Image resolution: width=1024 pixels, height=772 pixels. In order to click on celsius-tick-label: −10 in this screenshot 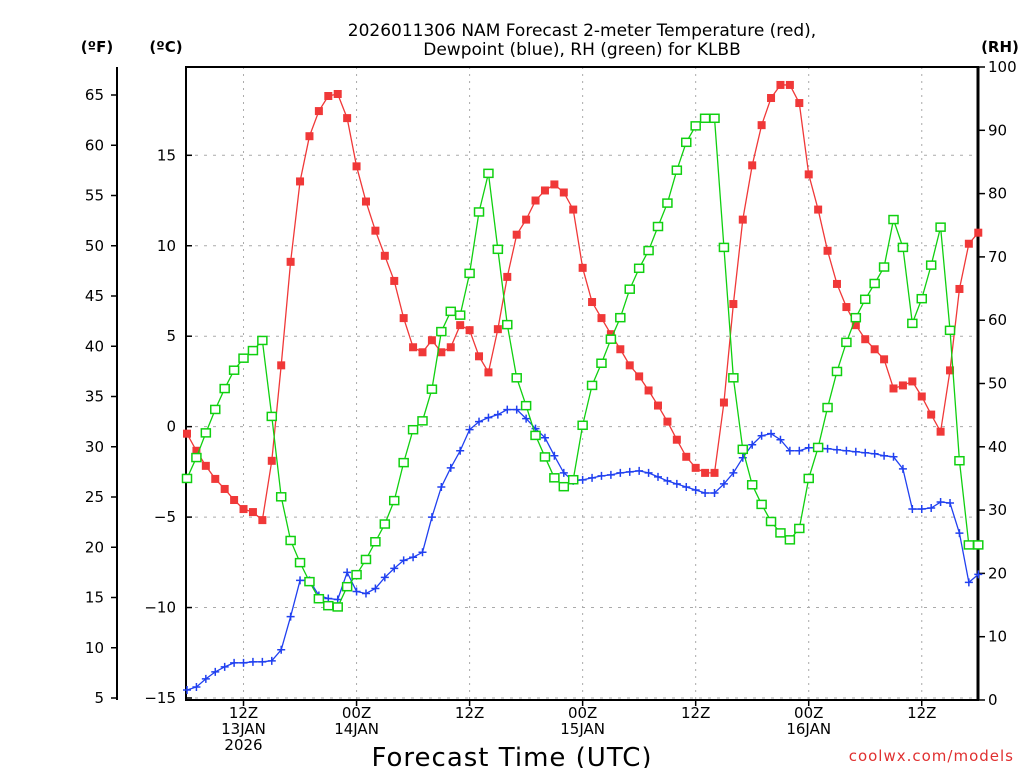, I will do `click(160, 608)`.